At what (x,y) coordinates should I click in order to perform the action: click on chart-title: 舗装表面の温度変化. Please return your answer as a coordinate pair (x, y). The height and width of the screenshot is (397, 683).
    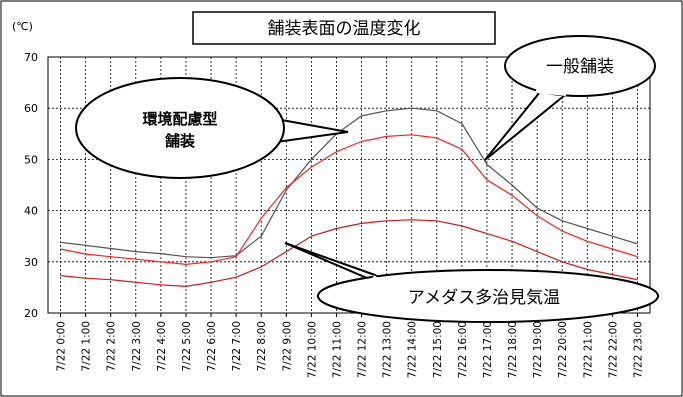
    Looking at the image, I should click on (344, 29).